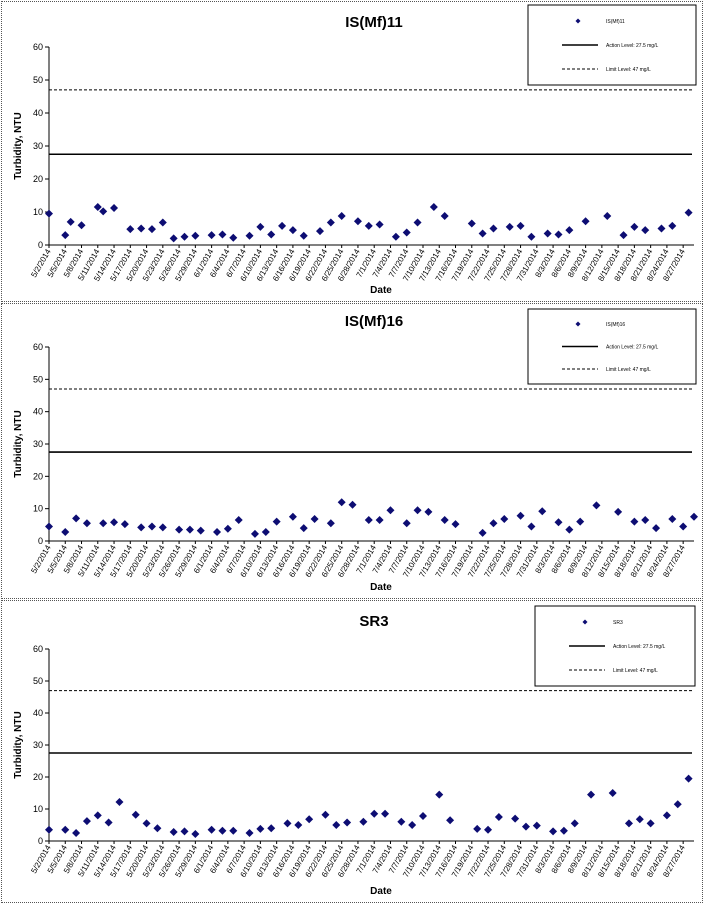 This screenshot has height=904, width=706. What do you see at coordinates (374, 22) in the screenshot?
I see `chart-title: IS(Mf)11` at bounding box center [374, 22].